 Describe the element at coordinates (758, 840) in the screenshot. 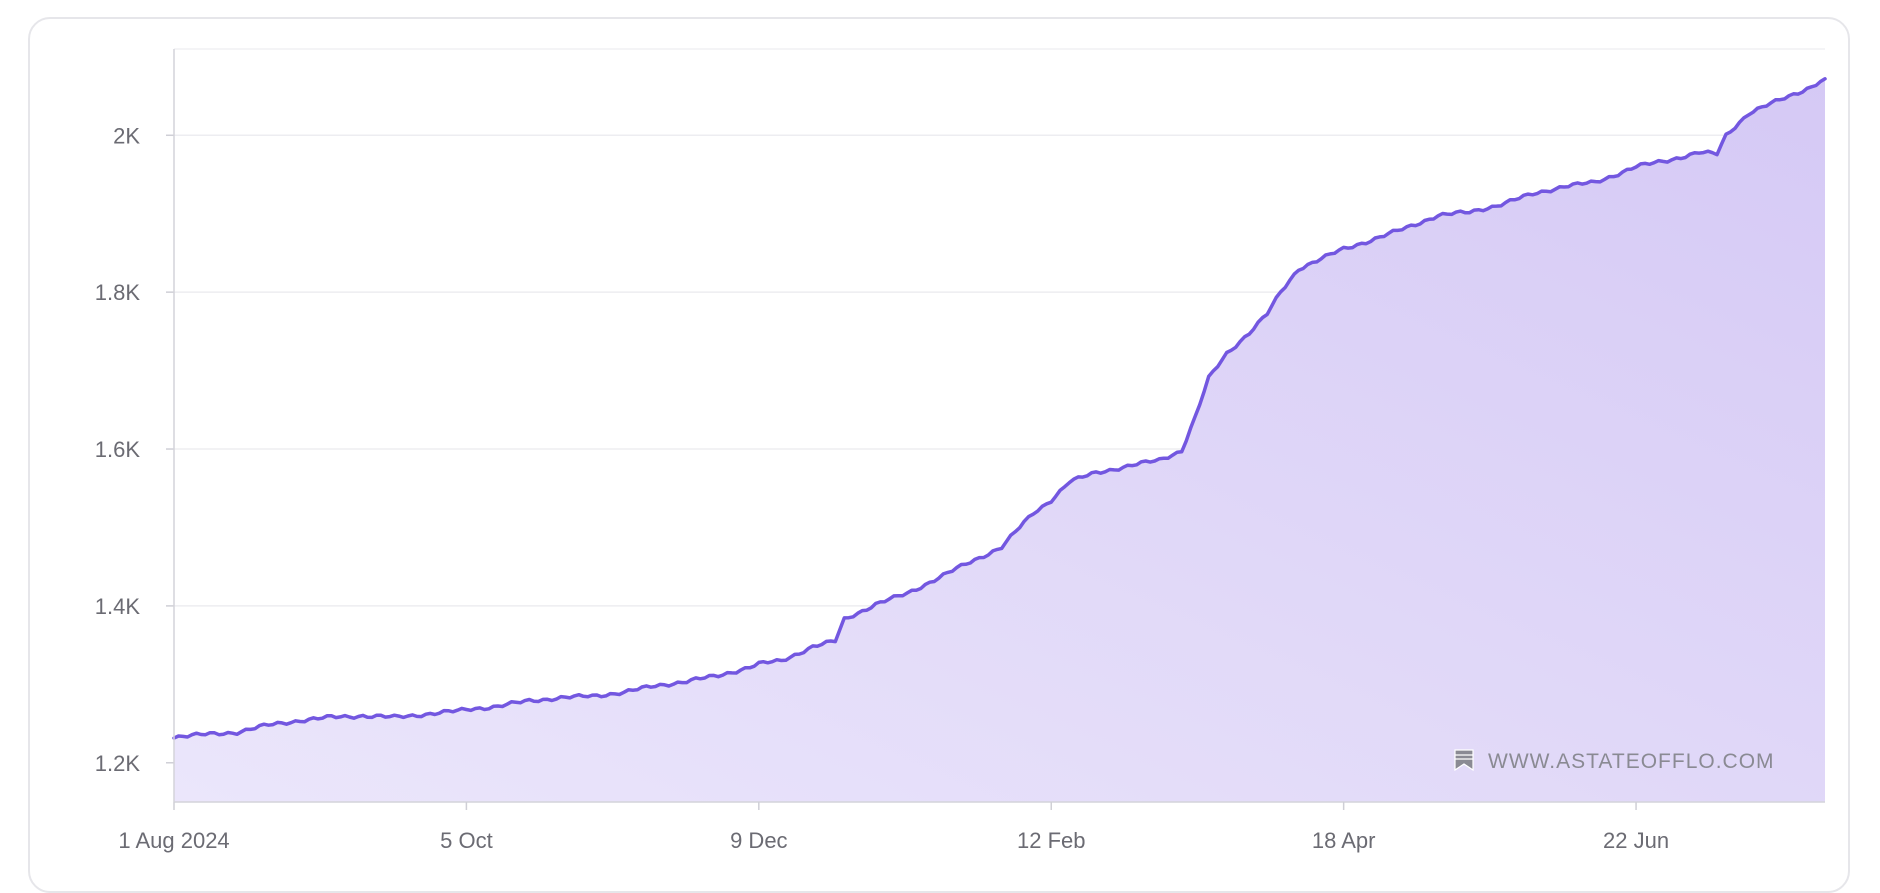

I see `x-tick-label: 9 Dec` at that location.